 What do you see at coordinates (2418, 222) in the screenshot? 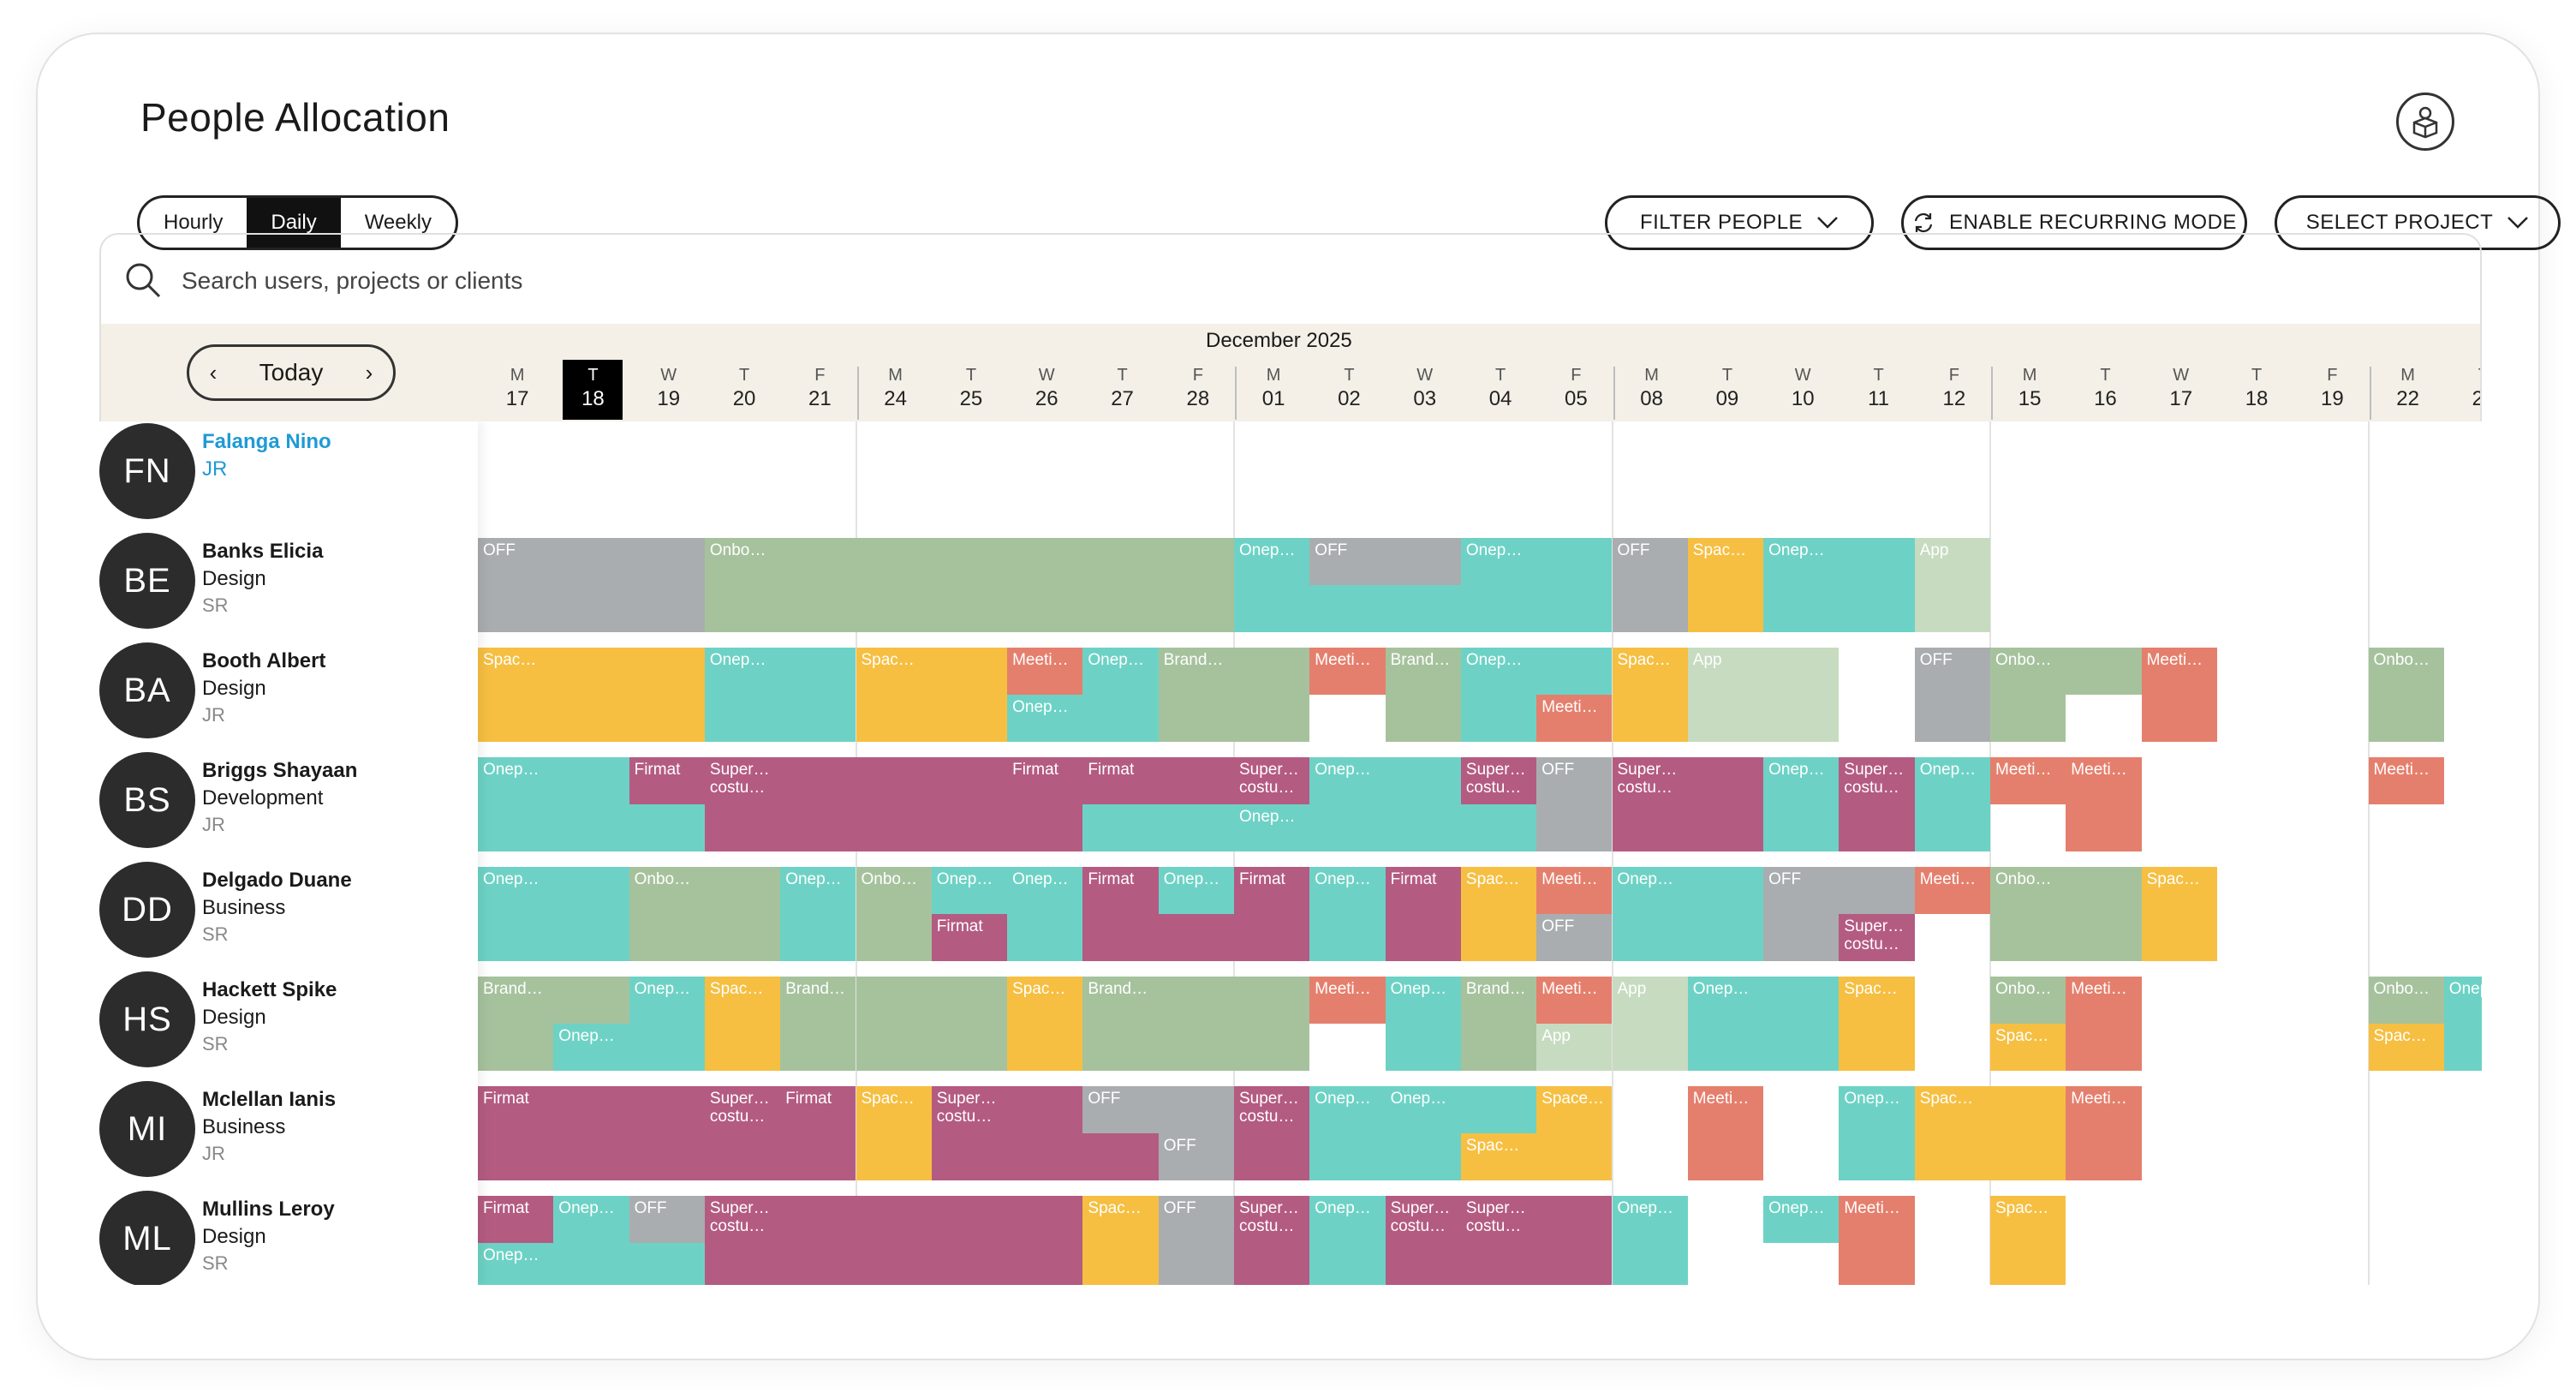
I see `select-project-button: SELECT PROJECT` at bounding box center [2418, 222].